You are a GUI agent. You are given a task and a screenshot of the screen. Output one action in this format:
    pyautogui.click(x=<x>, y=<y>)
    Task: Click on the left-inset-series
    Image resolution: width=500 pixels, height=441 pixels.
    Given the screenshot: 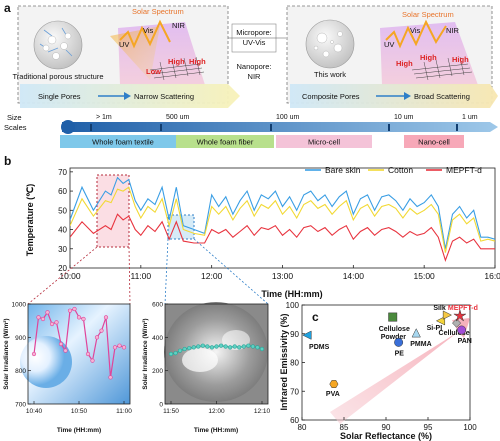 What is the action you would take?
    pyautogui.click(x=79, y=343)
    